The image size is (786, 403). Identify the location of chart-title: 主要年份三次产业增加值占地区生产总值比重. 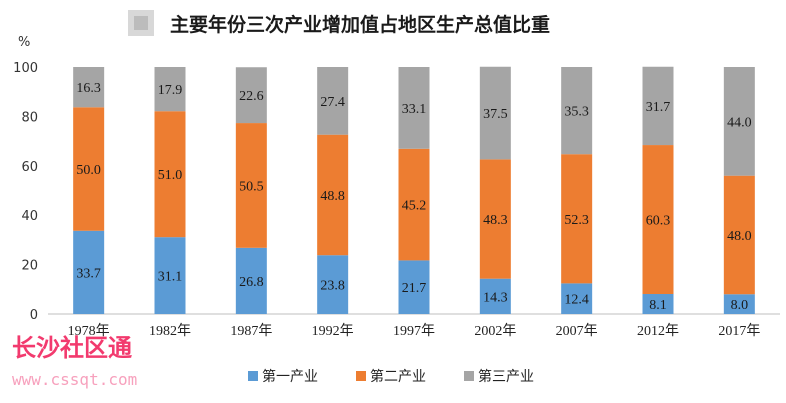
(360, 24).